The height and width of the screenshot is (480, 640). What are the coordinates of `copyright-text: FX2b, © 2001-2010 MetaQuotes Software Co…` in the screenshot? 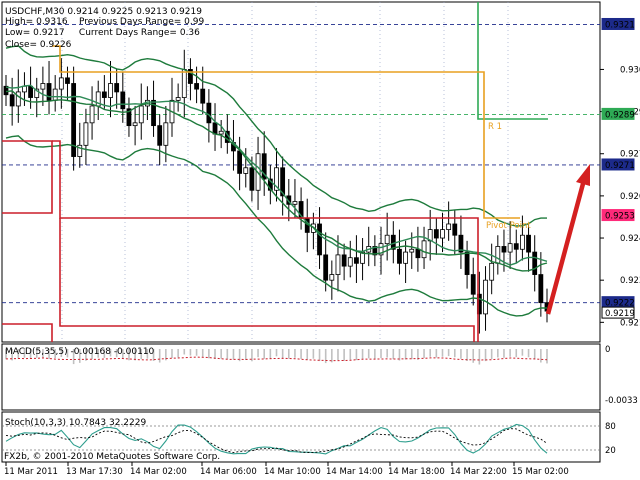 It's located at (112, 457).